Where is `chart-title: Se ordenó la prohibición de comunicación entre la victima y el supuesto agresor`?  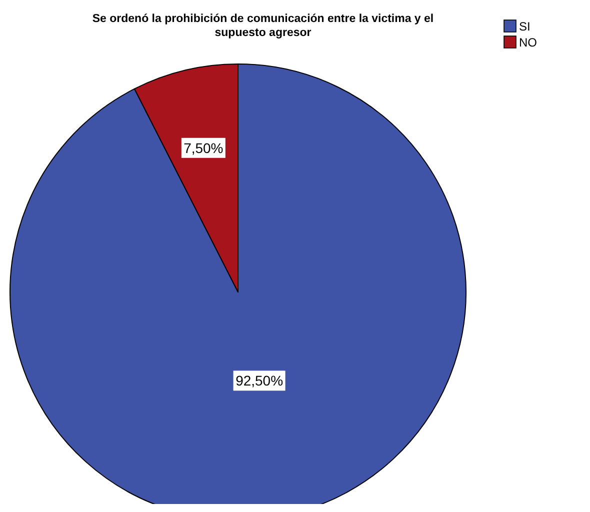
chart-title: Se ordenó la prohibición de comunicación entre la victima y el supuesto agresor is located at coordinates (263, 26).